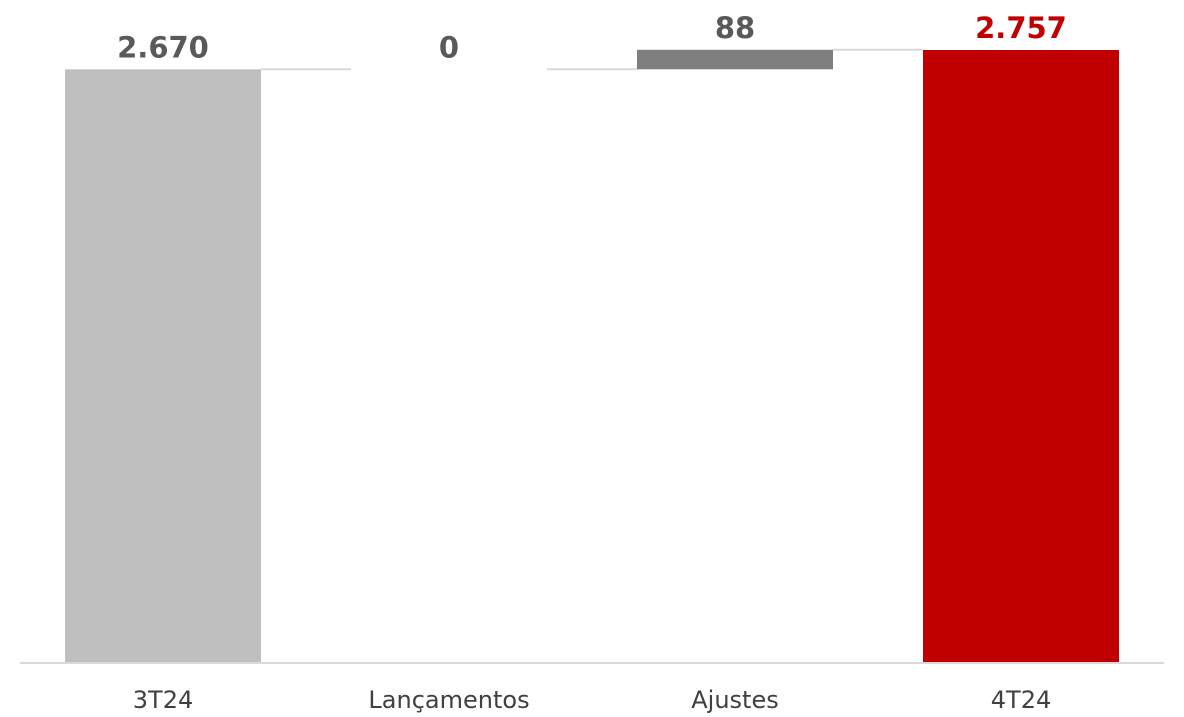 Image resolution: width=1184 pixels, height=717 pixels. What do you see at coordinates (1021, 356) in the screenshot?
I see `bar-4t24` at bounding box center [1021, 356].